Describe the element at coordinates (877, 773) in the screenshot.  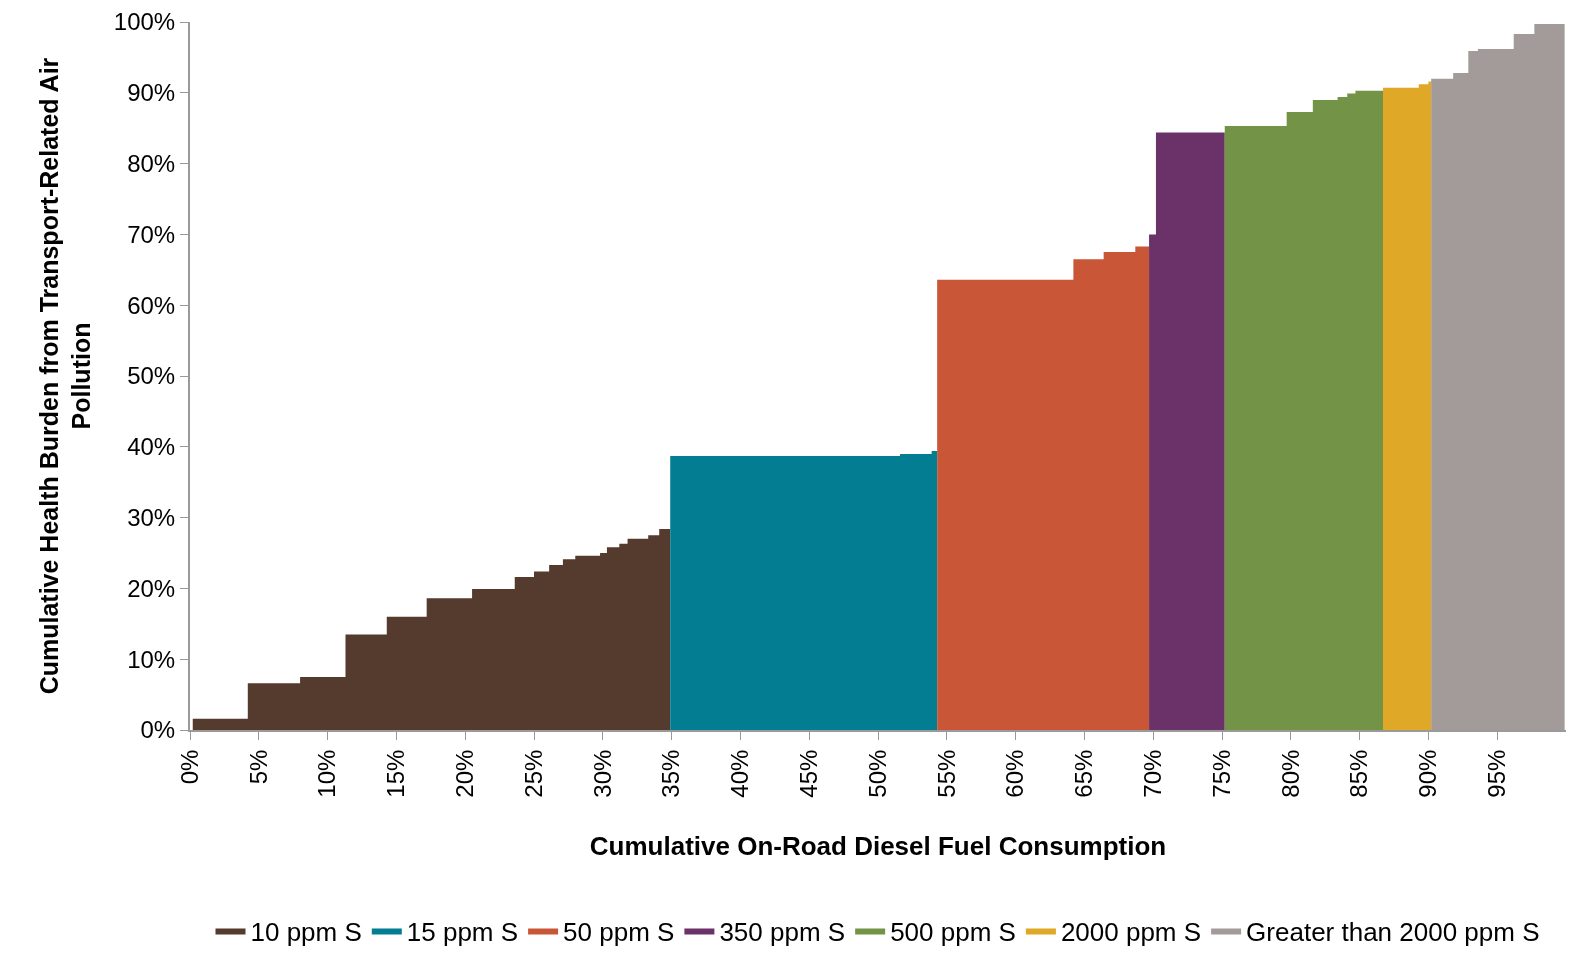
I see `x-tick-label: 50%` at that location.